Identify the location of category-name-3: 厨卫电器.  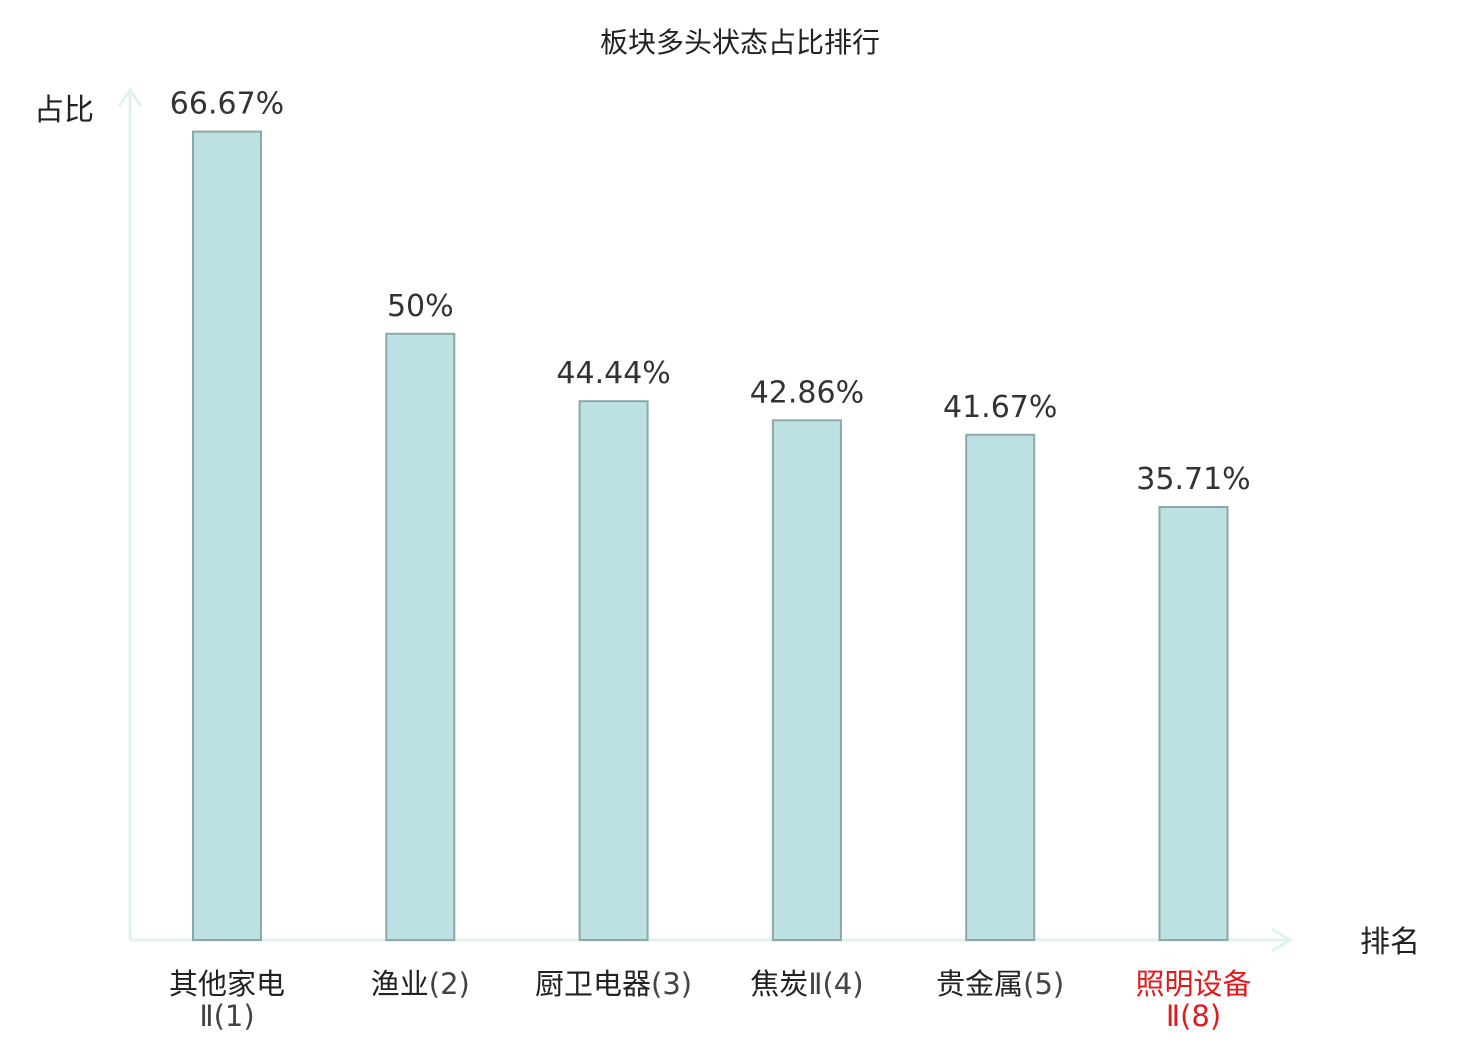
(593, 984).